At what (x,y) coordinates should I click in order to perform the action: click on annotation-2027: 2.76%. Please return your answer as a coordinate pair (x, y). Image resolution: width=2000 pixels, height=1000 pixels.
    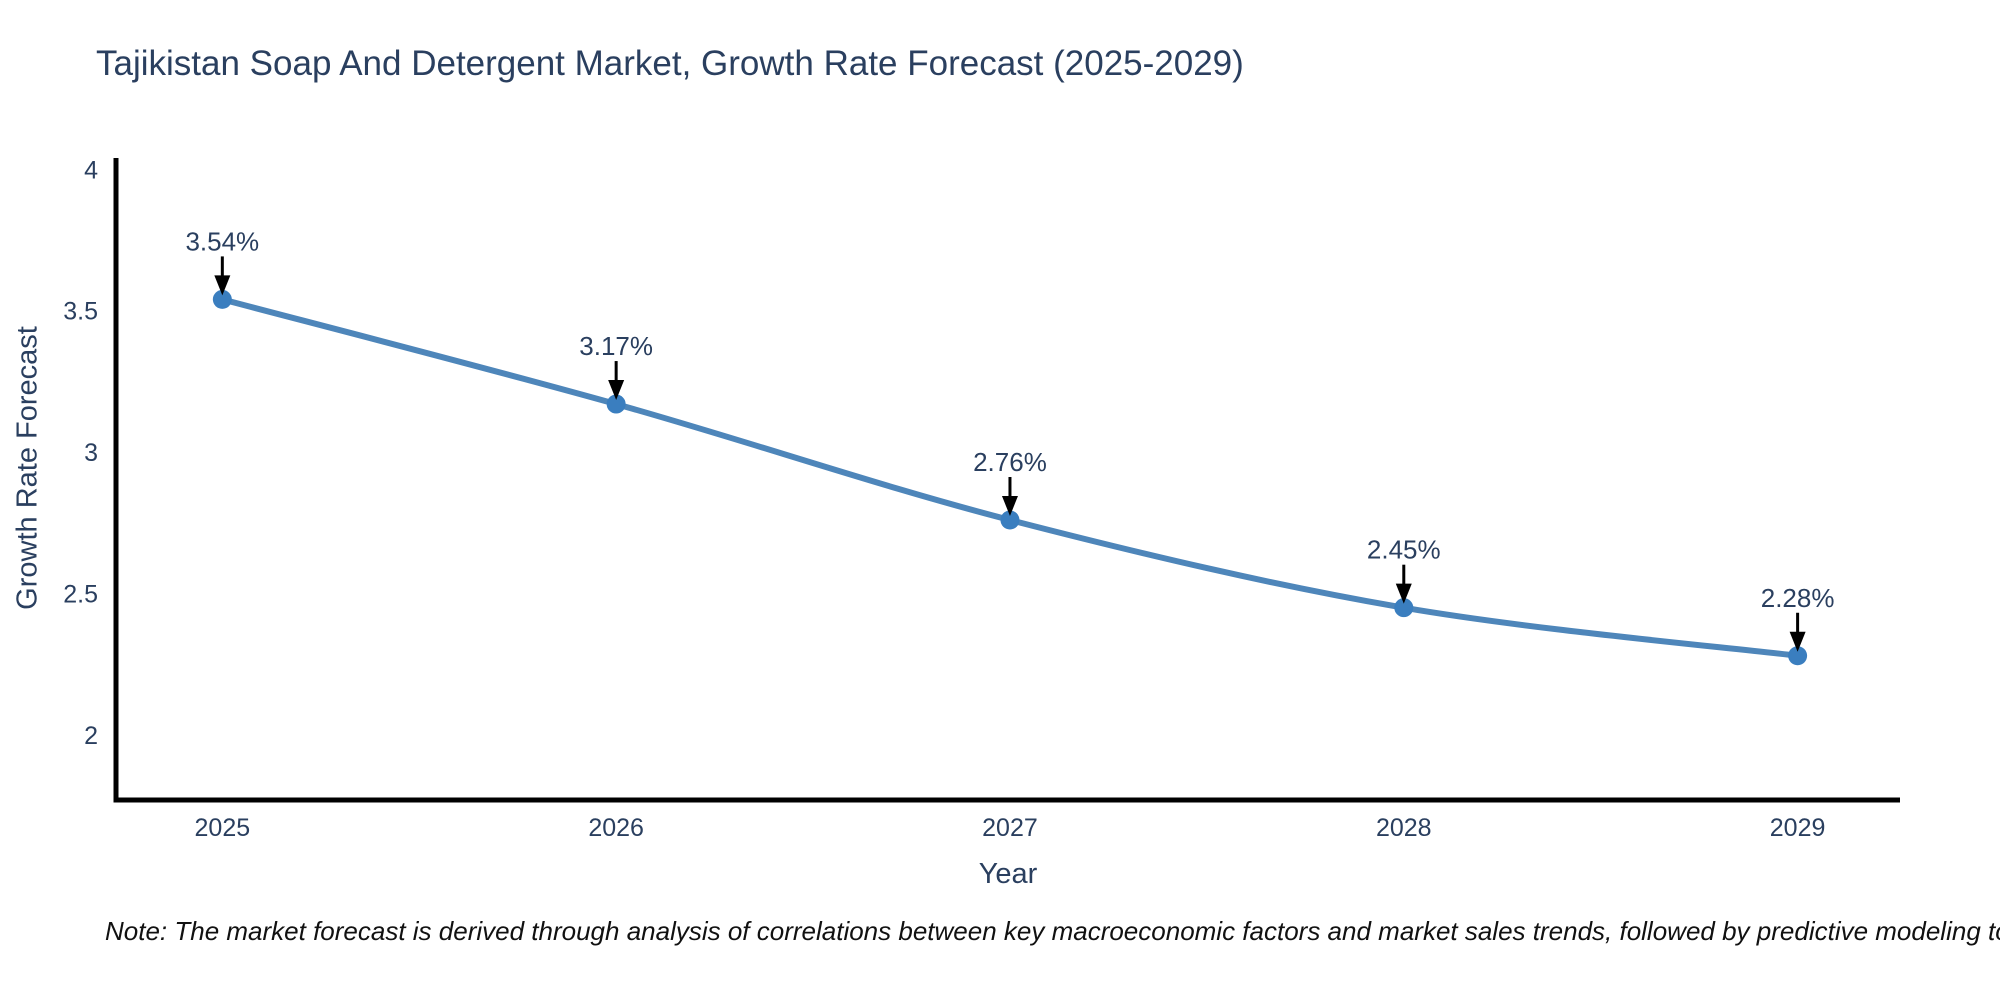
    Looking at the image, I should click on (1010, 482).